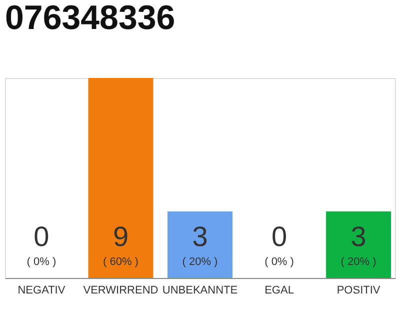 This screenshot has width=410, height=320. I want to click on data-label: 9, so click(120, 236).